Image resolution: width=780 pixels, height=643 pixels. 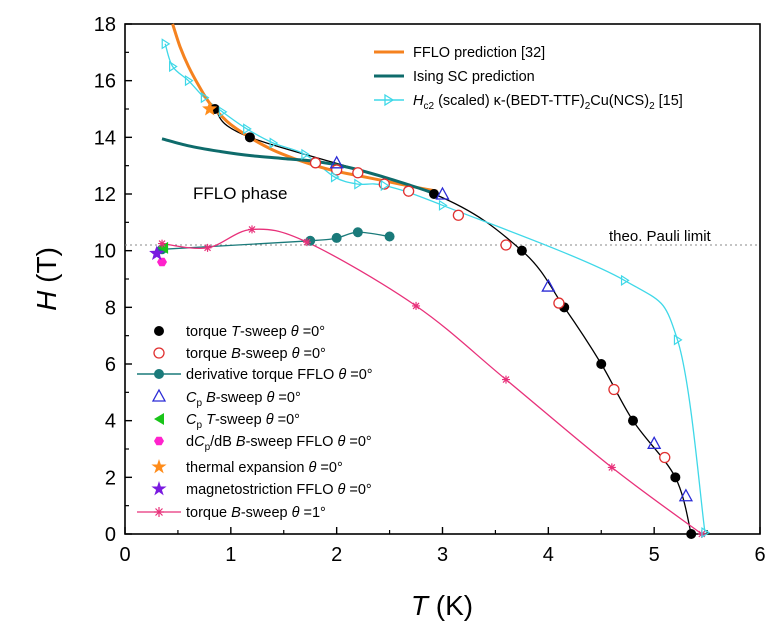 What do you see at coordinates (264, 468) in the screenshot?
I see `legend-thermal-expansion-label: thermal expansion θ =0°` at bounding box center [264, 468].